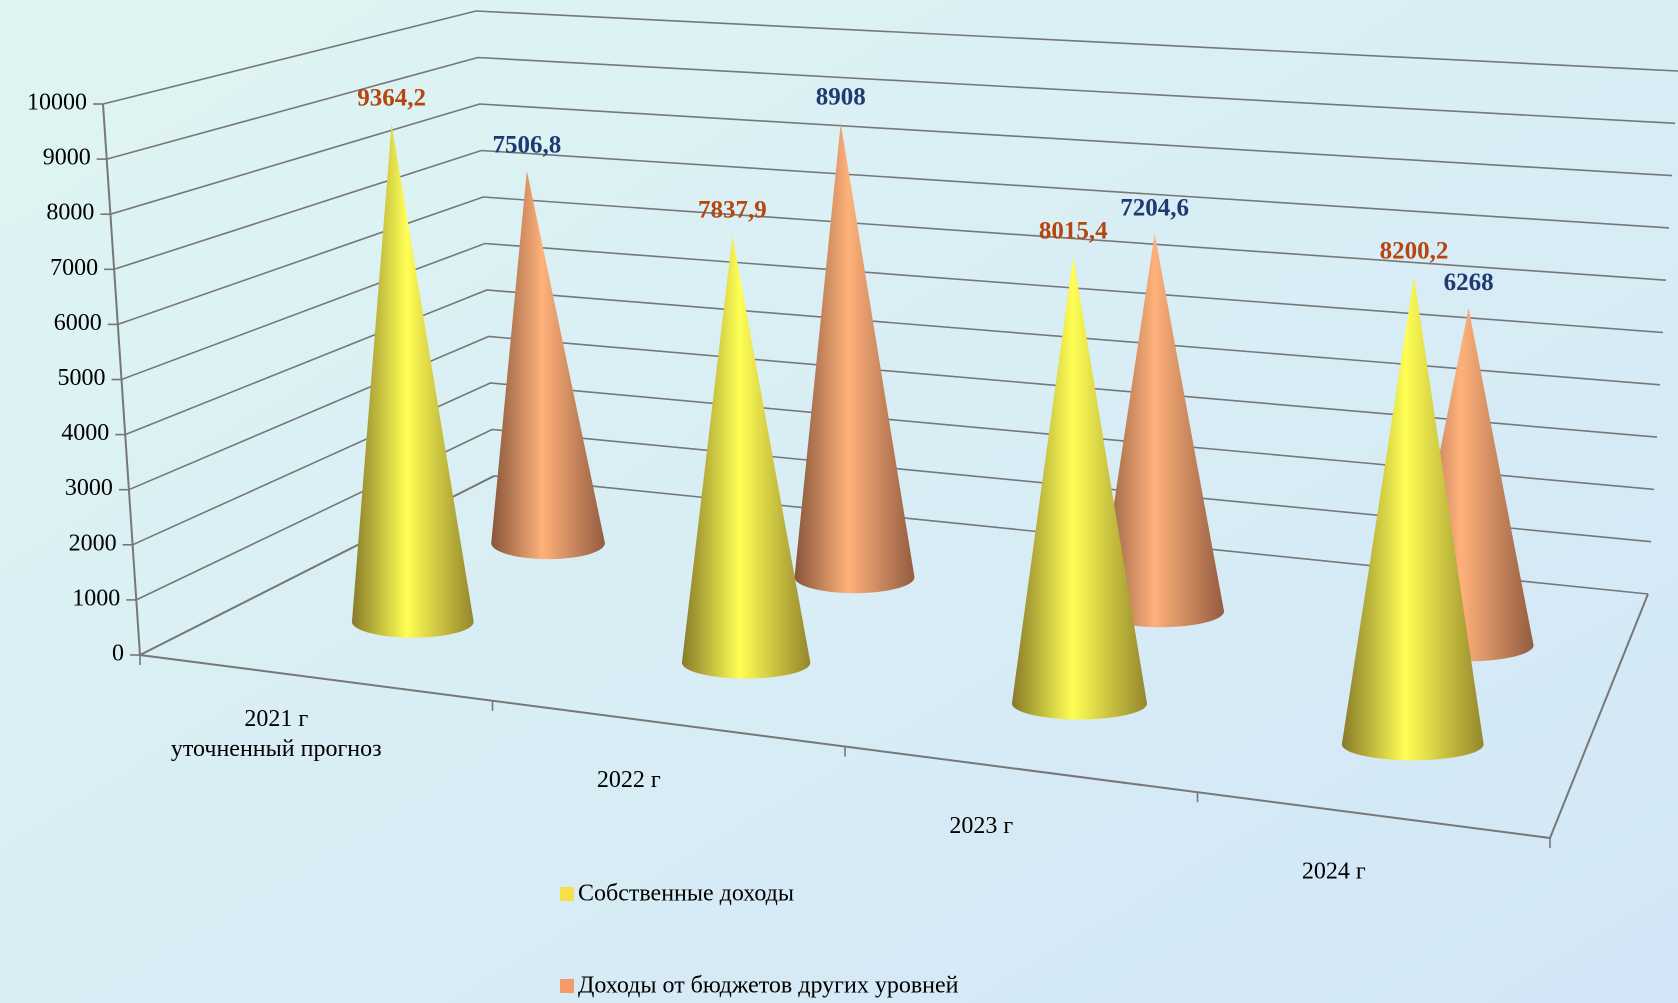  Describe the element at coordinates (526, 145) in the screenshot. I see `value-label: 7506,8` at that location.